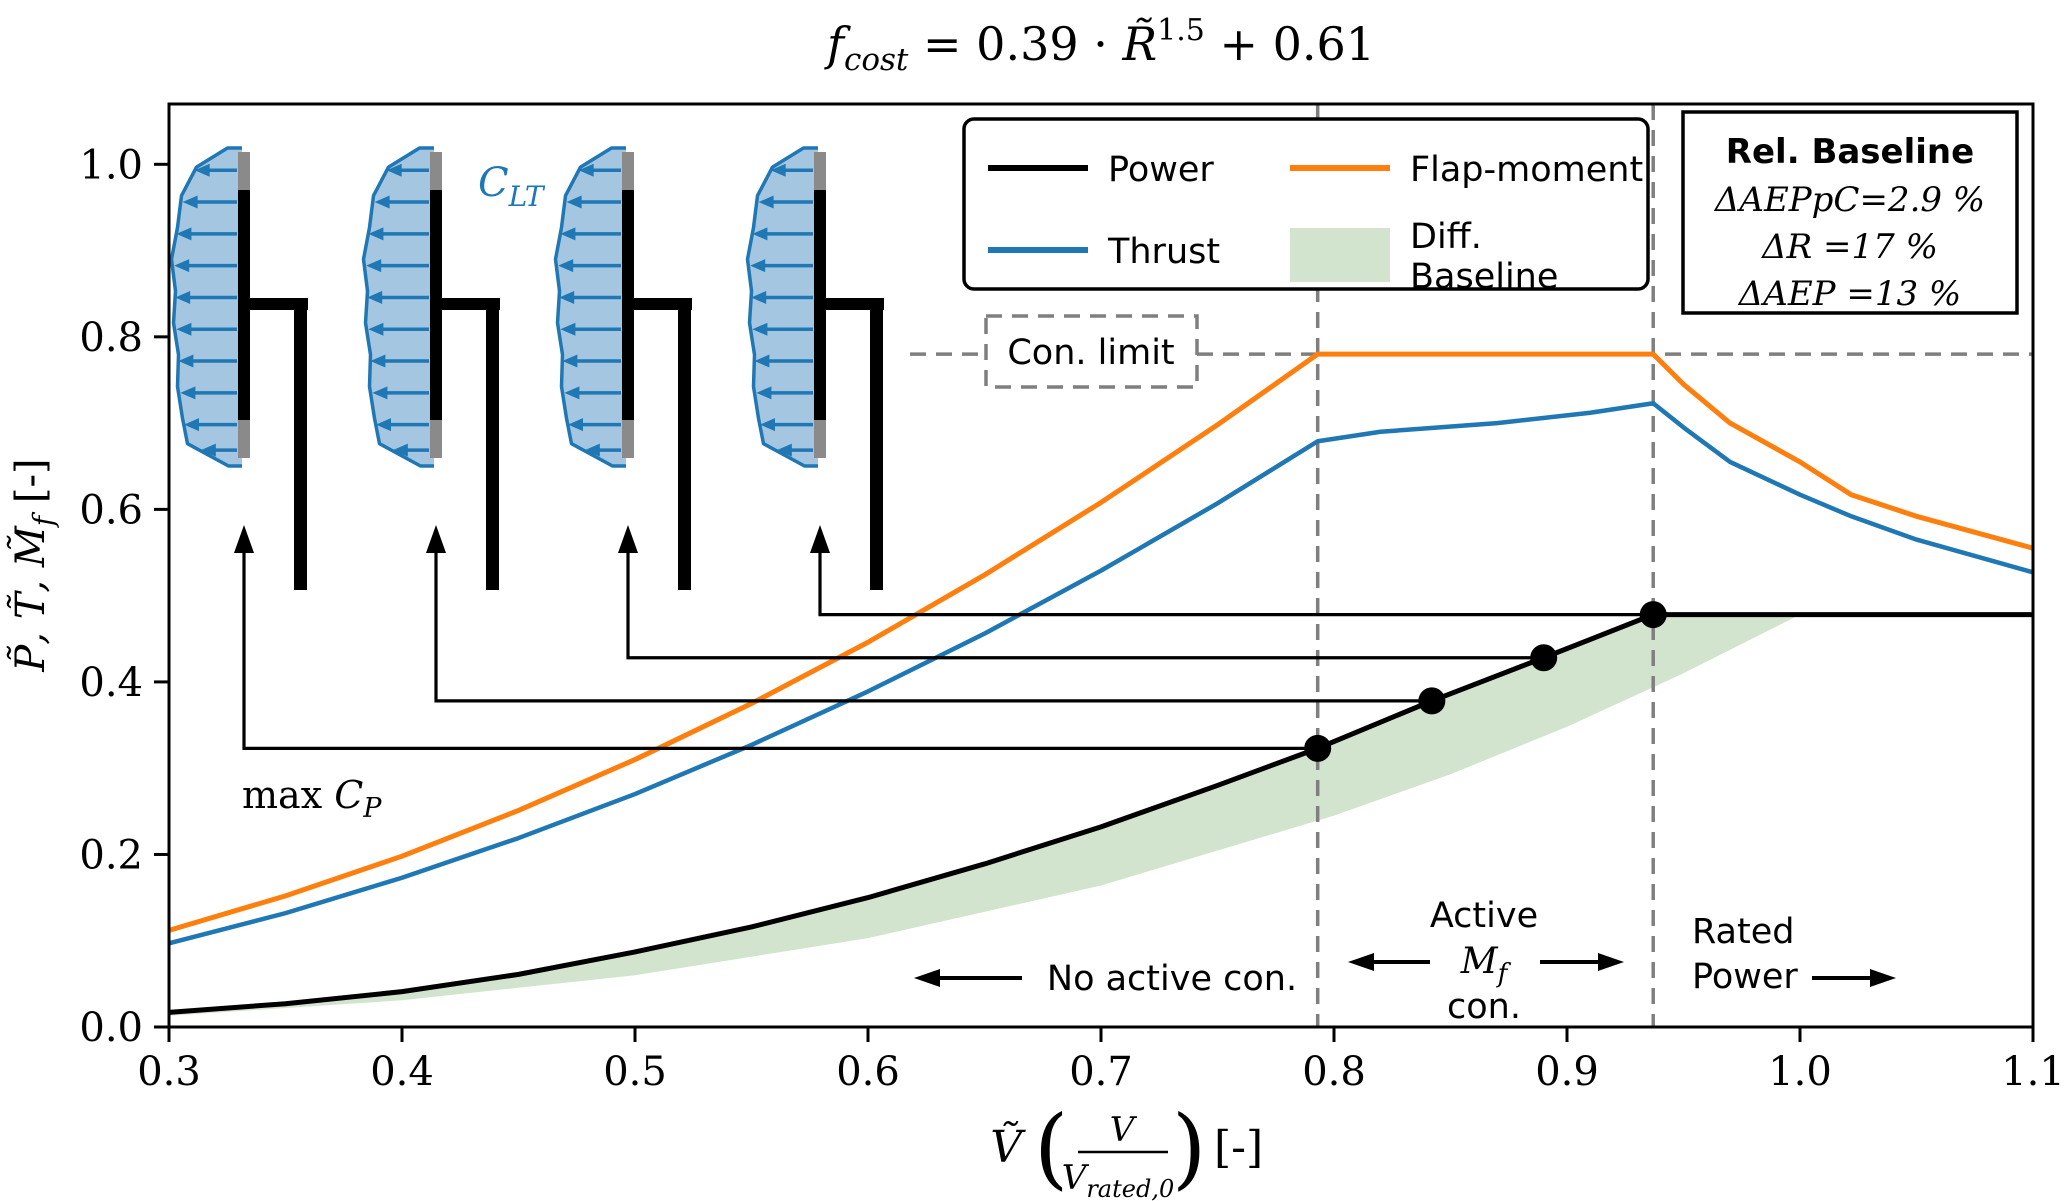 Image resolution: width=2067 pixels, height=1201 pixels. What do you see at coordinates (512, 186) in the screenshot?
I see `clt-label: CLT` at bounding box center [512, 186].